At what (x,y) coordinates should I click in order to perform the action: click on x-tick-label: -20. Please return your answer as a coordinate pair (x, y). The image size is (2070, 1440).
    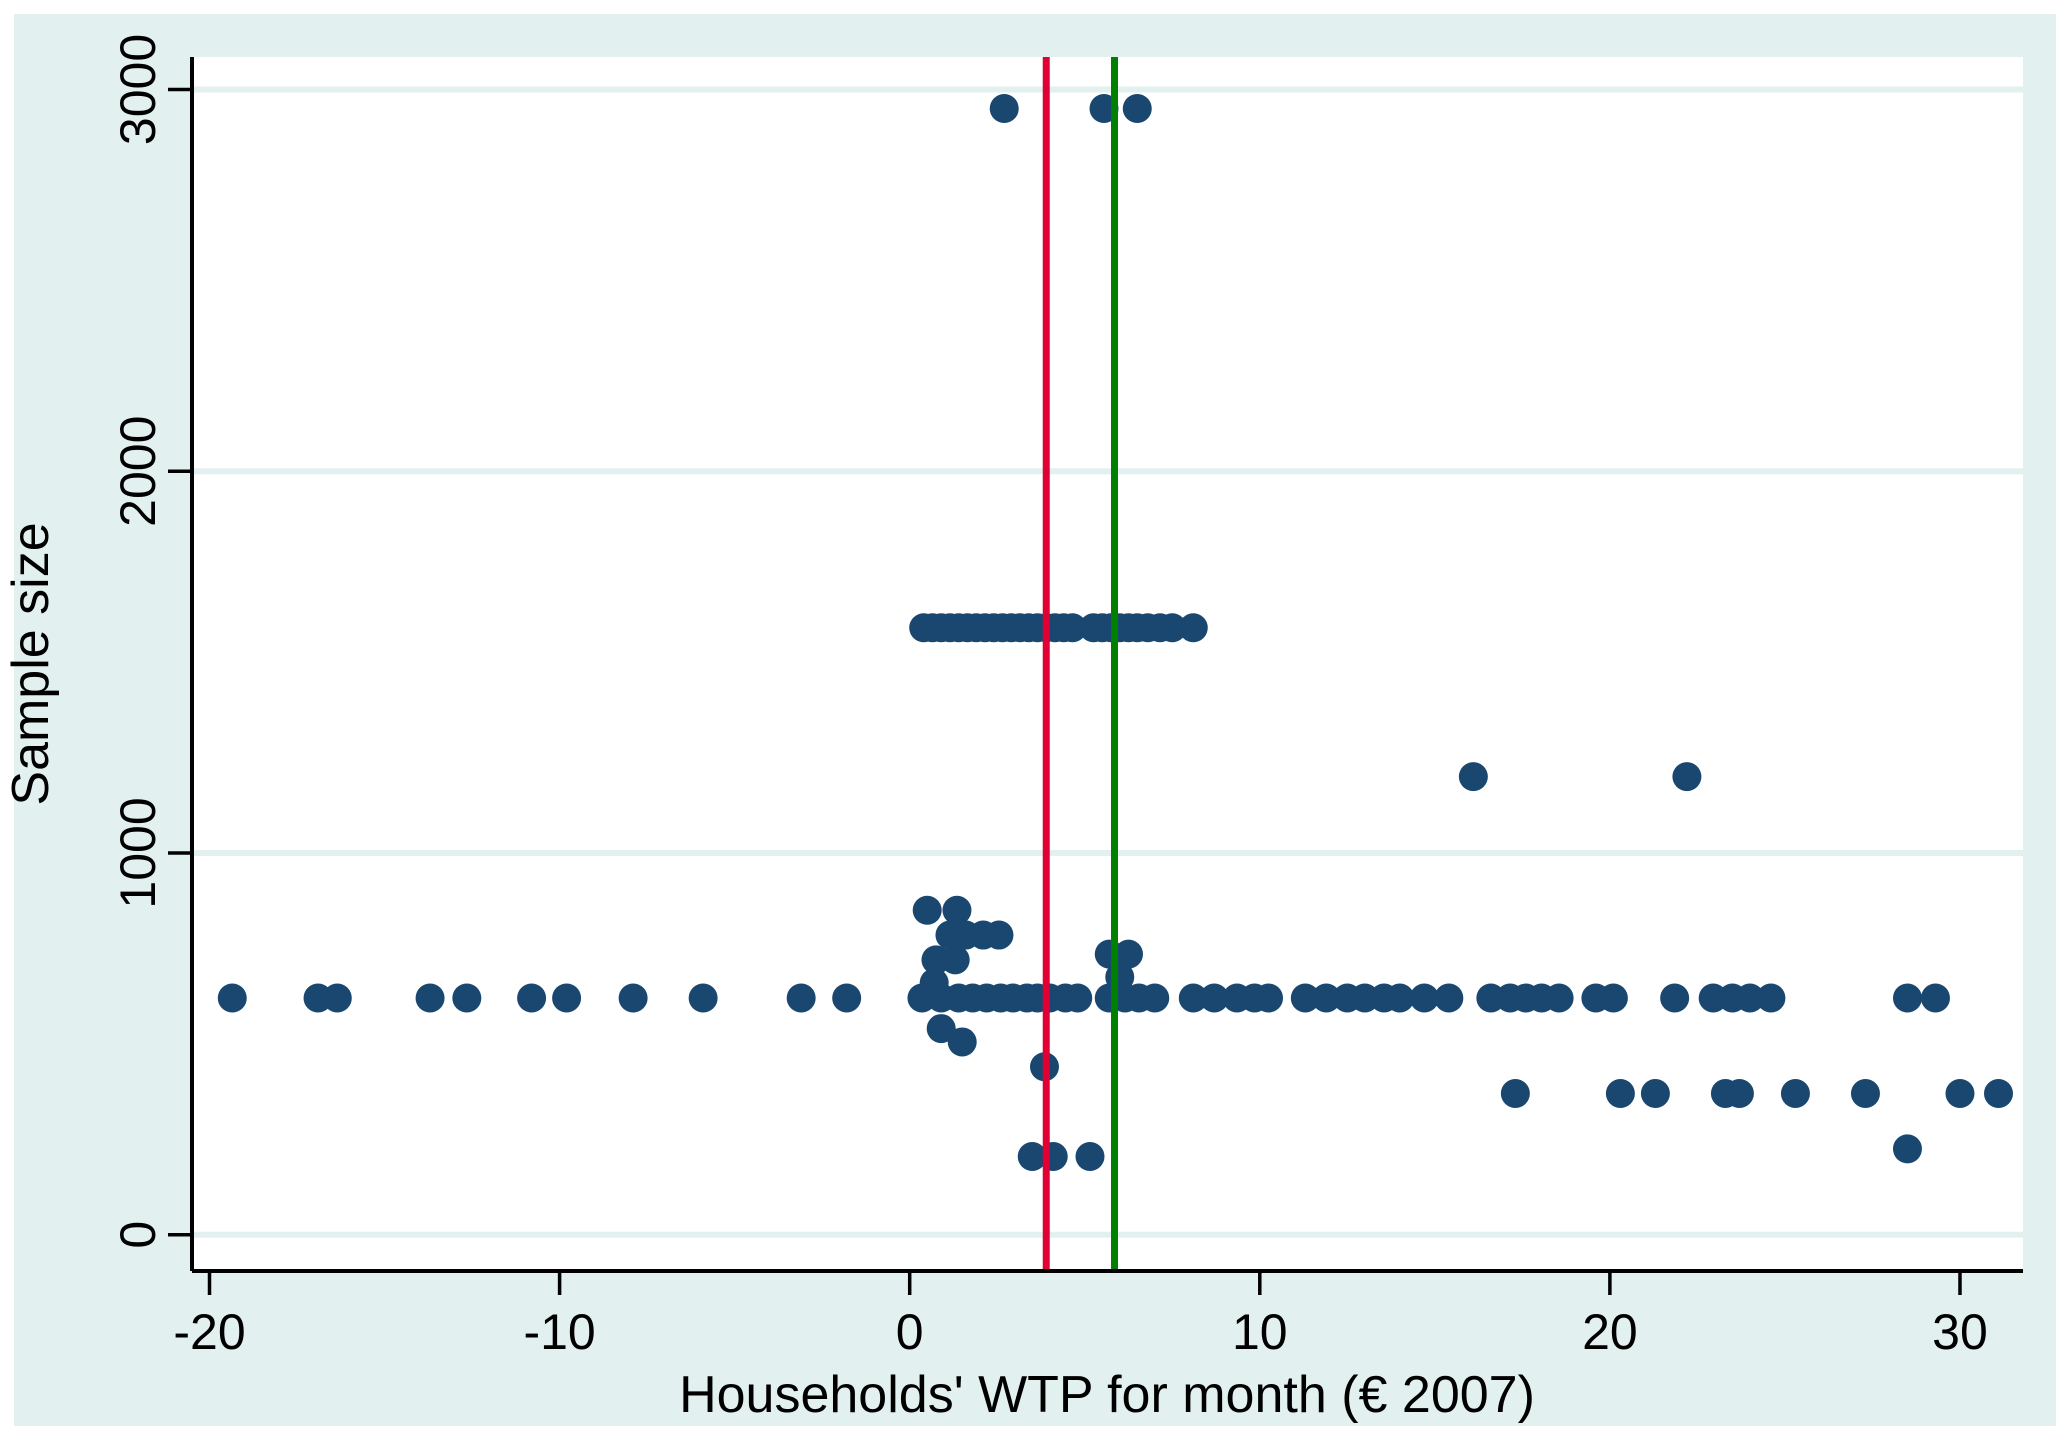
    Looking at the image, I should click on (209, 1332).